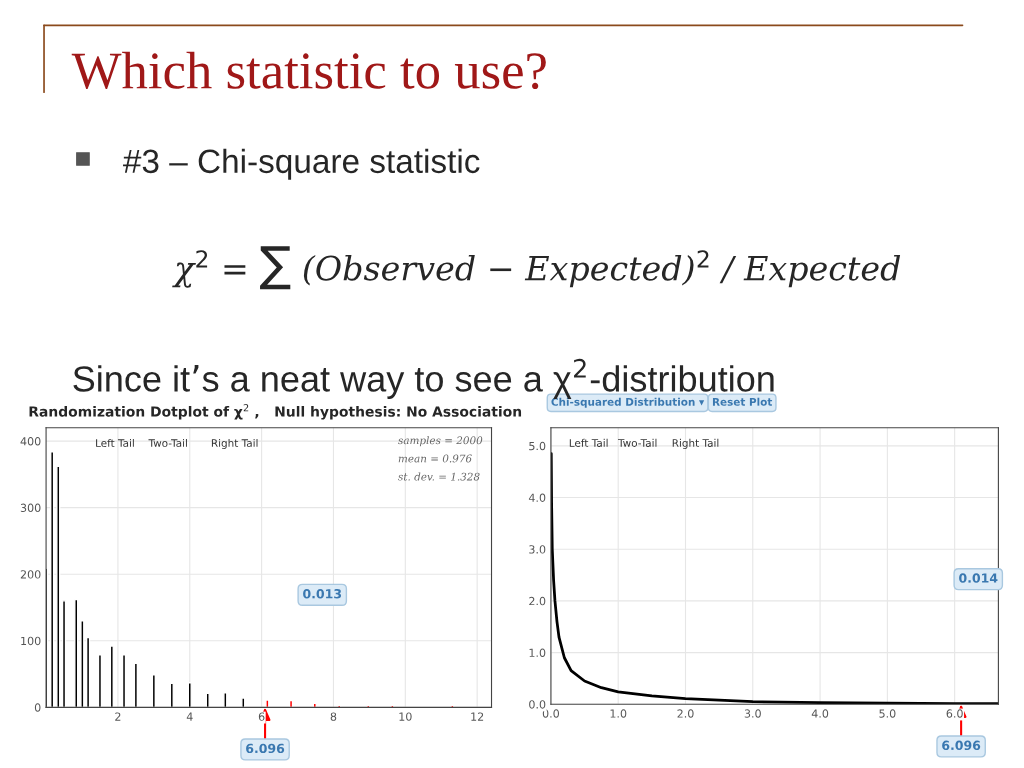 This screenshot has width=1024, height=768. I want to click on y-tick-label: 0, so click(37, 707).